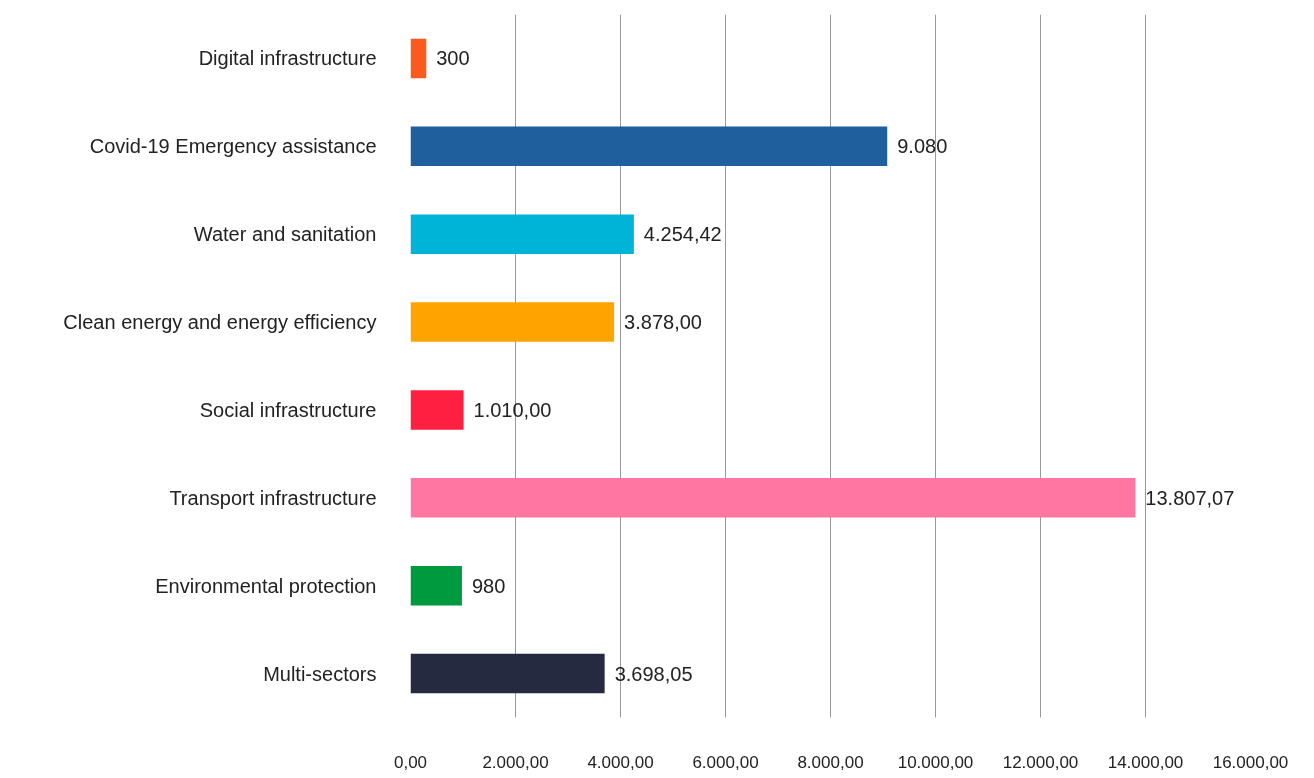 This screenshot has width=1314, height=778. I want to click on data-label: 3.878,00, so click(663, 322).